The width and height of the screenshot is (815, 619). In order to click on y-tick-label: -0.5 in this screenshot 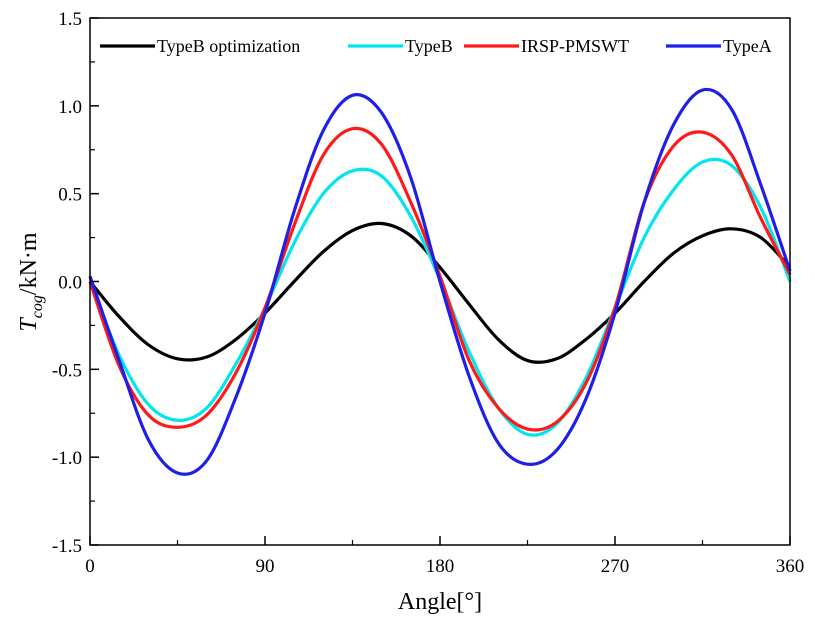, I will do `click(67, 370)`.